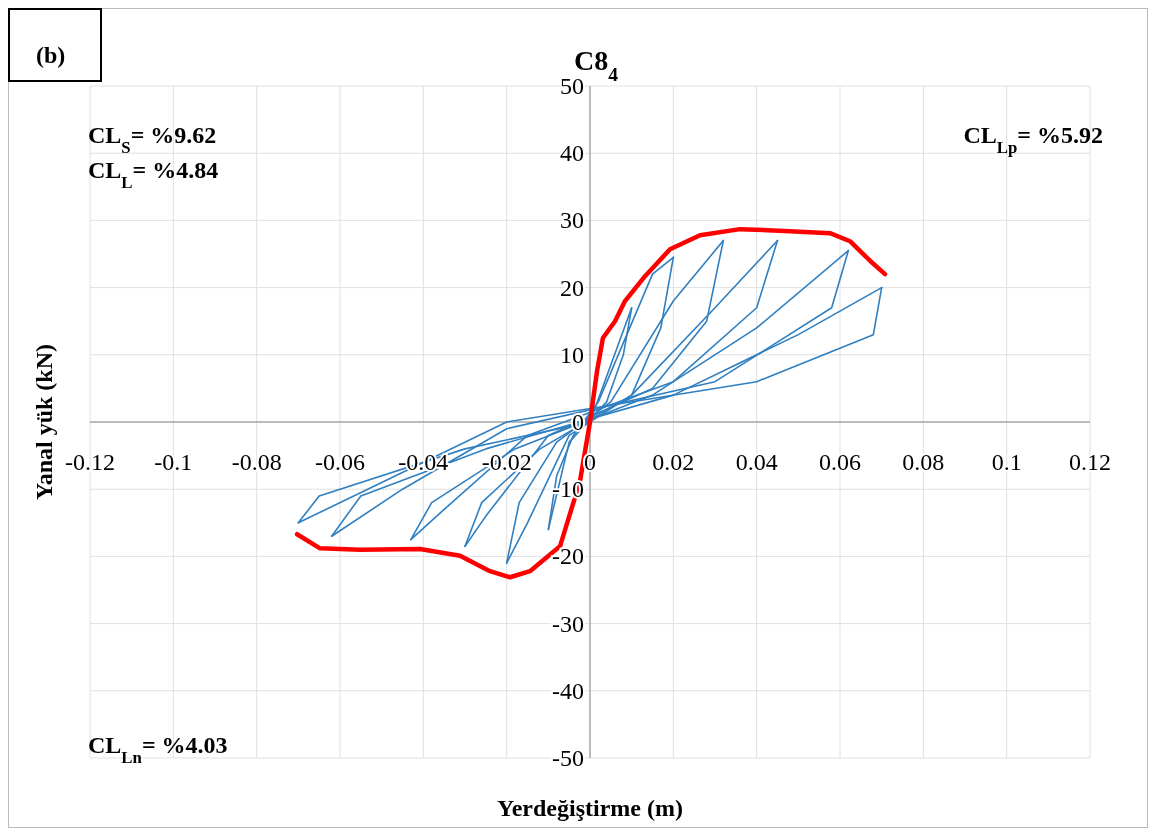 This screenshot has width=1155, height=828. What do you see at coordinates (44, 422) in the screenshot?
I see `y-axis-title: Yanal yük (kN)` at bounding box center [44, 422].